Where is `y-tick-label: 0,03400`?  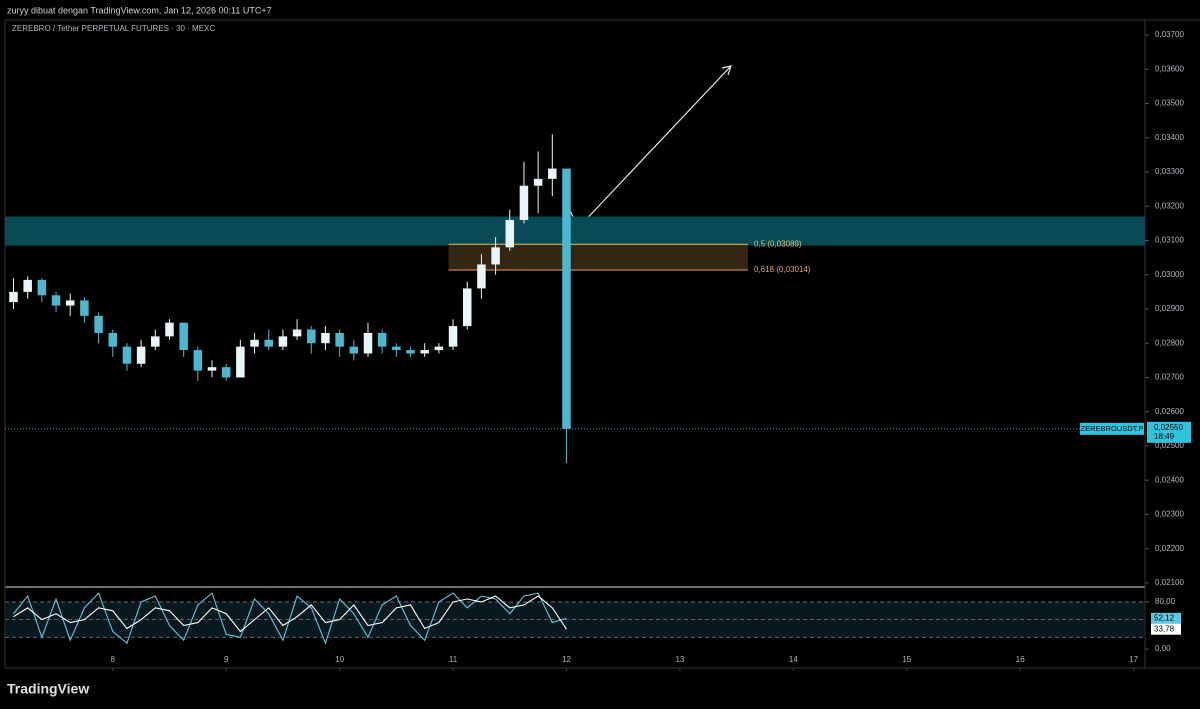
y-tick-label: 0,03400 is located at coordinates (1169, 137).